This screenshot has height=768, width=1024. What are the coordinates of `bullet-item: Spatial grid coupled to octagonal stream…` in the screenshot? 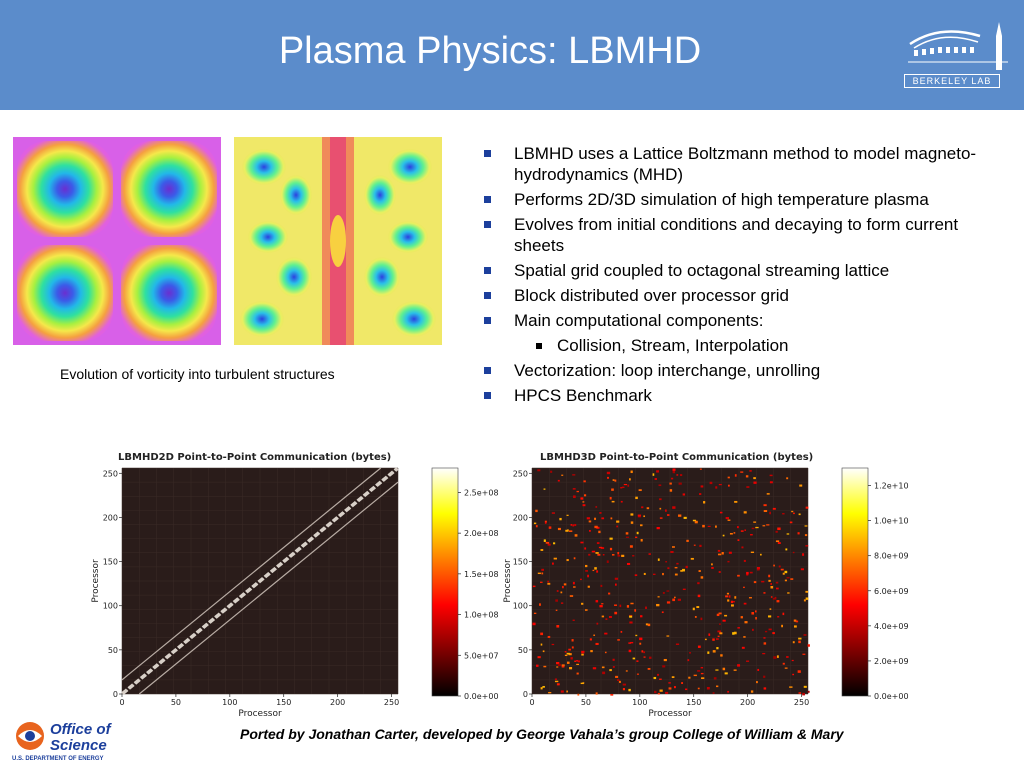 It's located at (744, 270).